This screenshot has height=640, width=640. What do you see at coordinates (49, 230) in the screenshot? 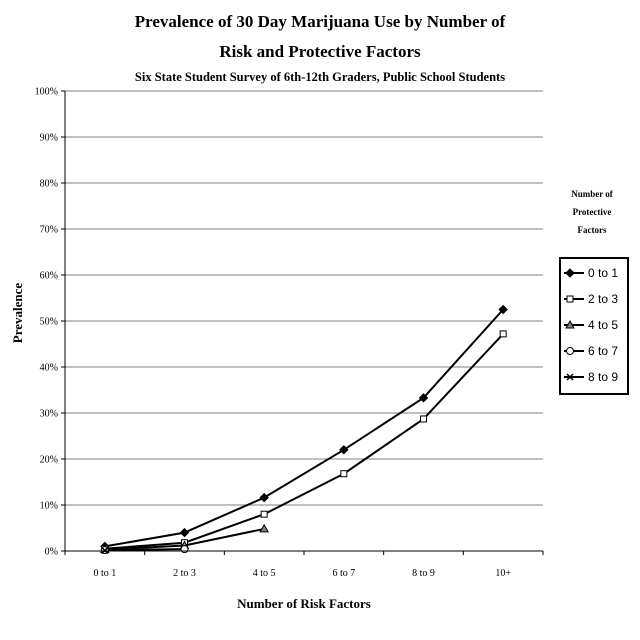
I see `y-tick-label: 70%` at bounding box center [49, 230].